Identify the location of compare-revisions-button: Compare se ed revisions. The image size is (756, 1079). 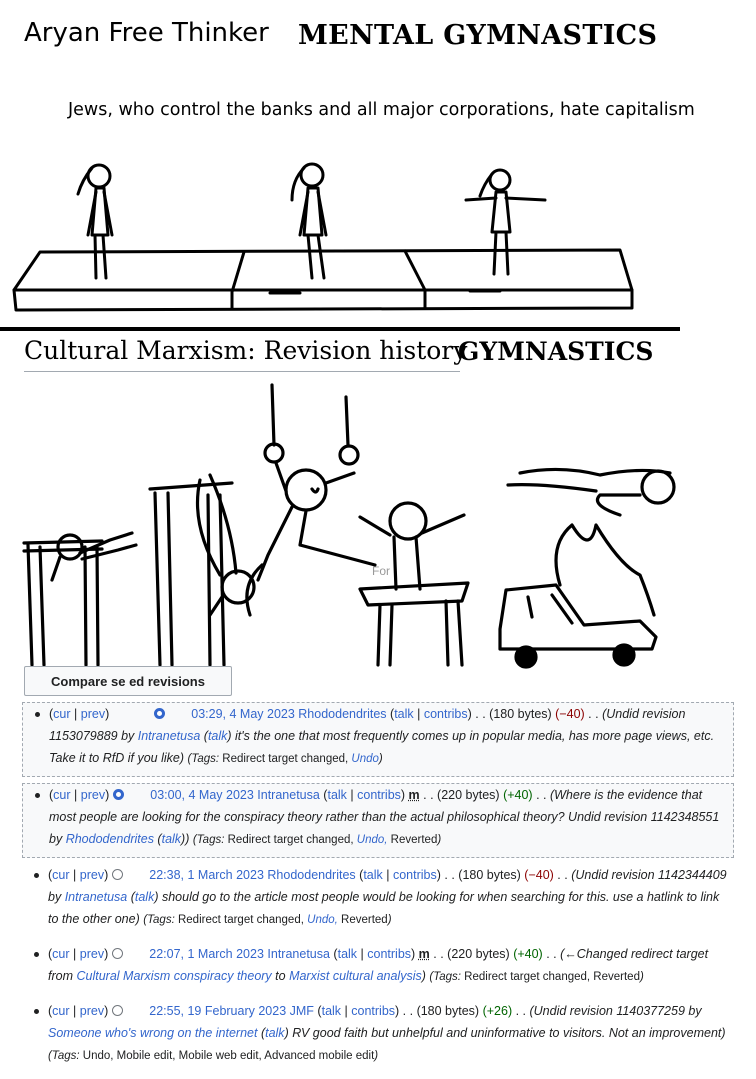
(128, 681).